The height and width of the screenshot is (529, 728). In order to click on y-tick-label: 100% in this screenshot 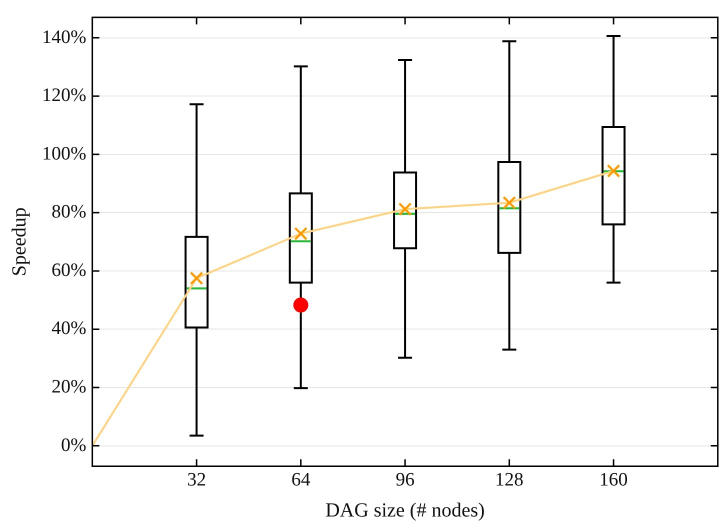, I will do `click(64, 153)`.